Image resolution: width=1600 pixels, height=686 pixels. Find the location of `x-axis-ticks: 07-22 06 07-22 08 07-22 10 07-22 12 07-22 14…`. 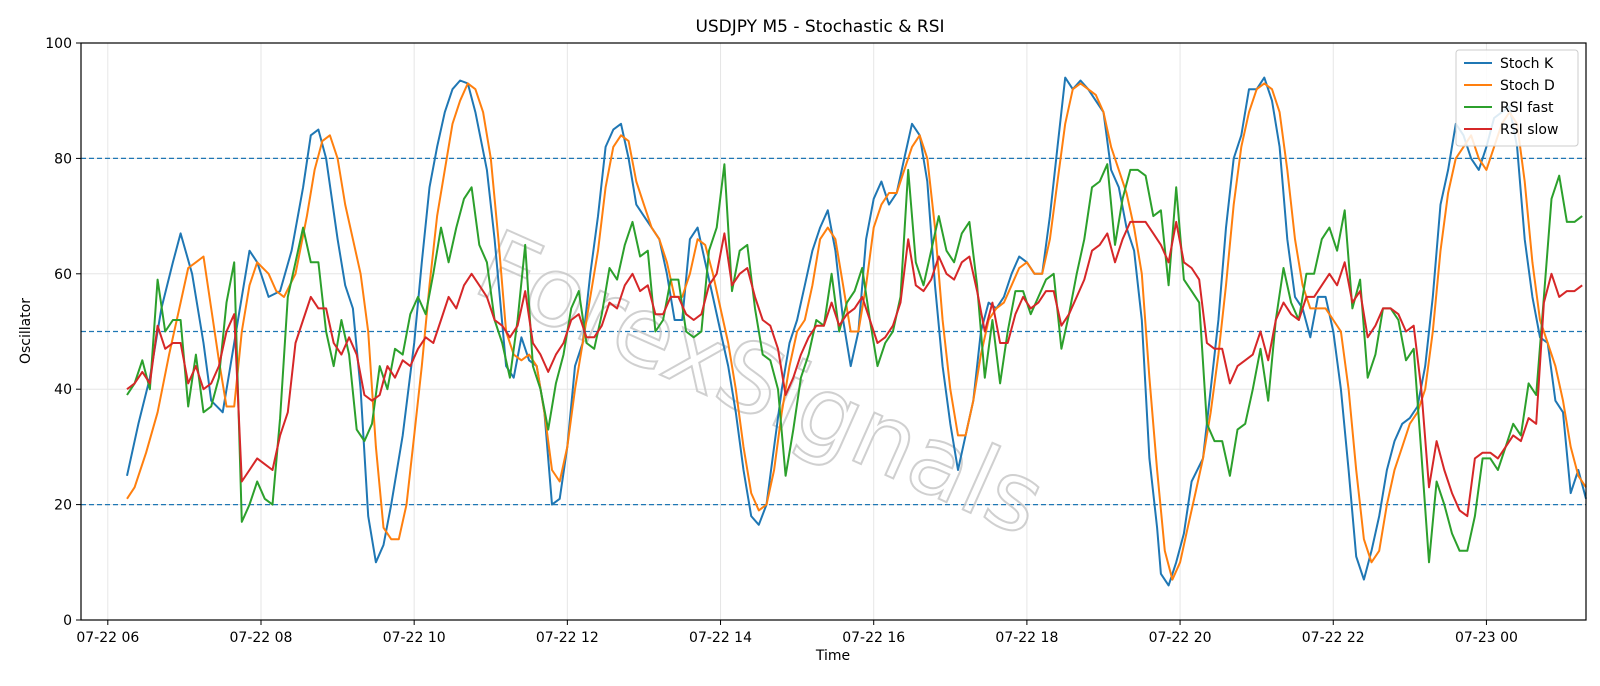

x-axis-ticks: 07-22 06 07-22 08 07-22 10 07-22 12 07-22 14… is located at coordinates (797, 633).